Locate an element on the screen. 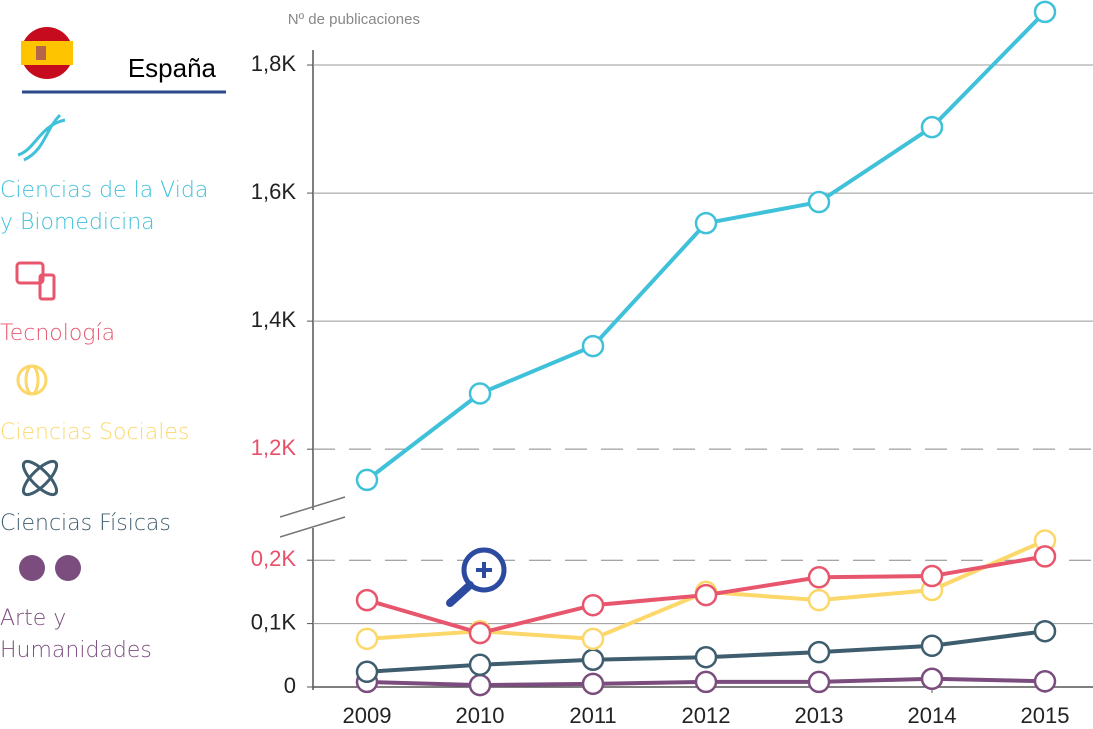 Image resolution: width=1093 pixels, height=729 pixels. x-tick-label: 2012 is located at coordinates (706, 715).